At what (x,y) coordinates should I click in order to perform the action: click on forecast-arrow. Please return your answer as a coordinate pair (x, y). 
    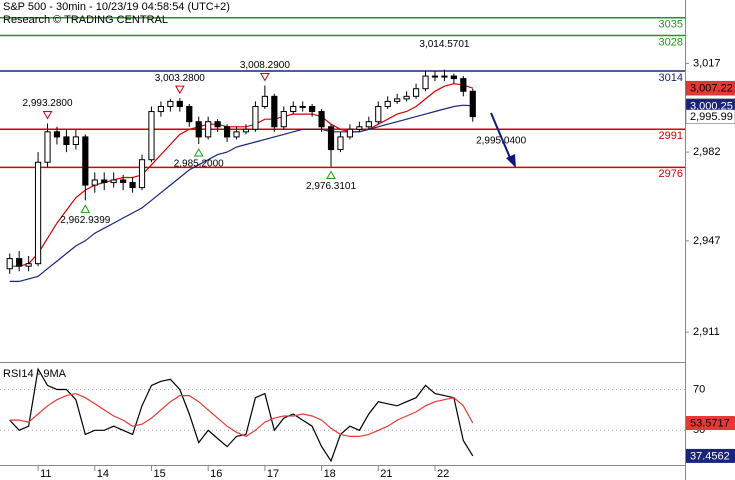
    Looking at the image, I should click on (501, 136).